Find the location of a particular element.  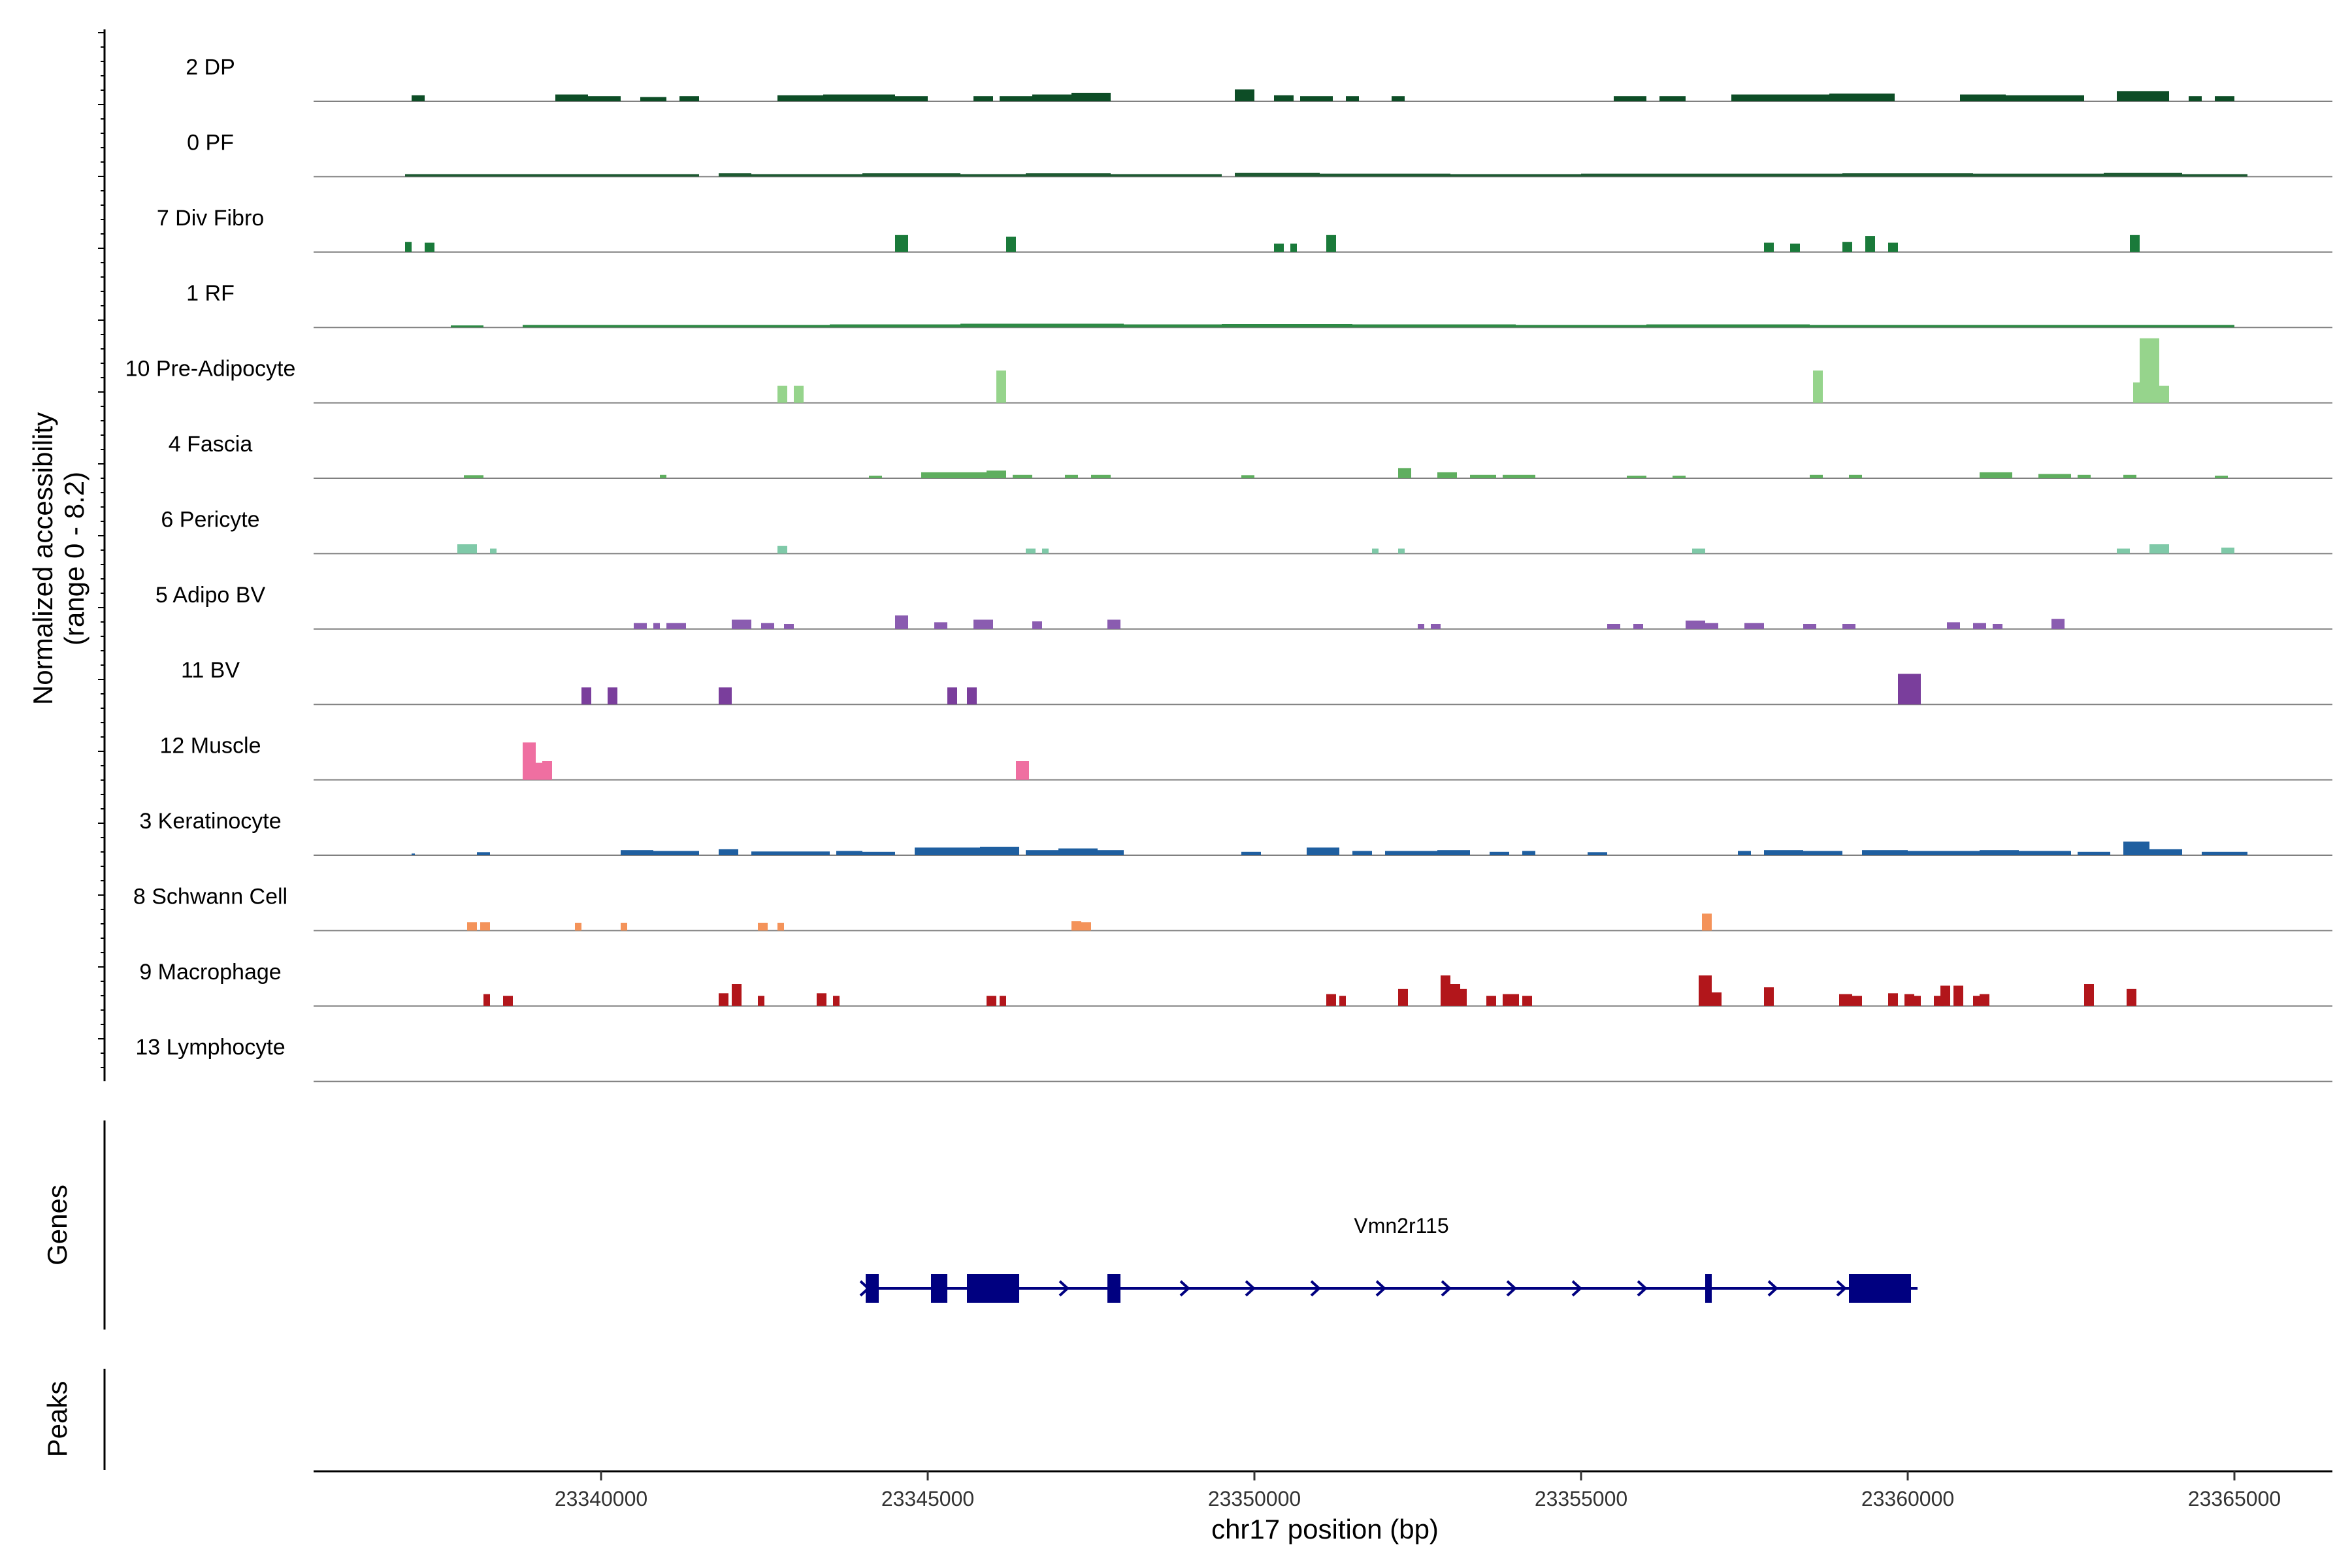

gene-name-label: Vmn2r115 is located at coordinates (1401, 1225).